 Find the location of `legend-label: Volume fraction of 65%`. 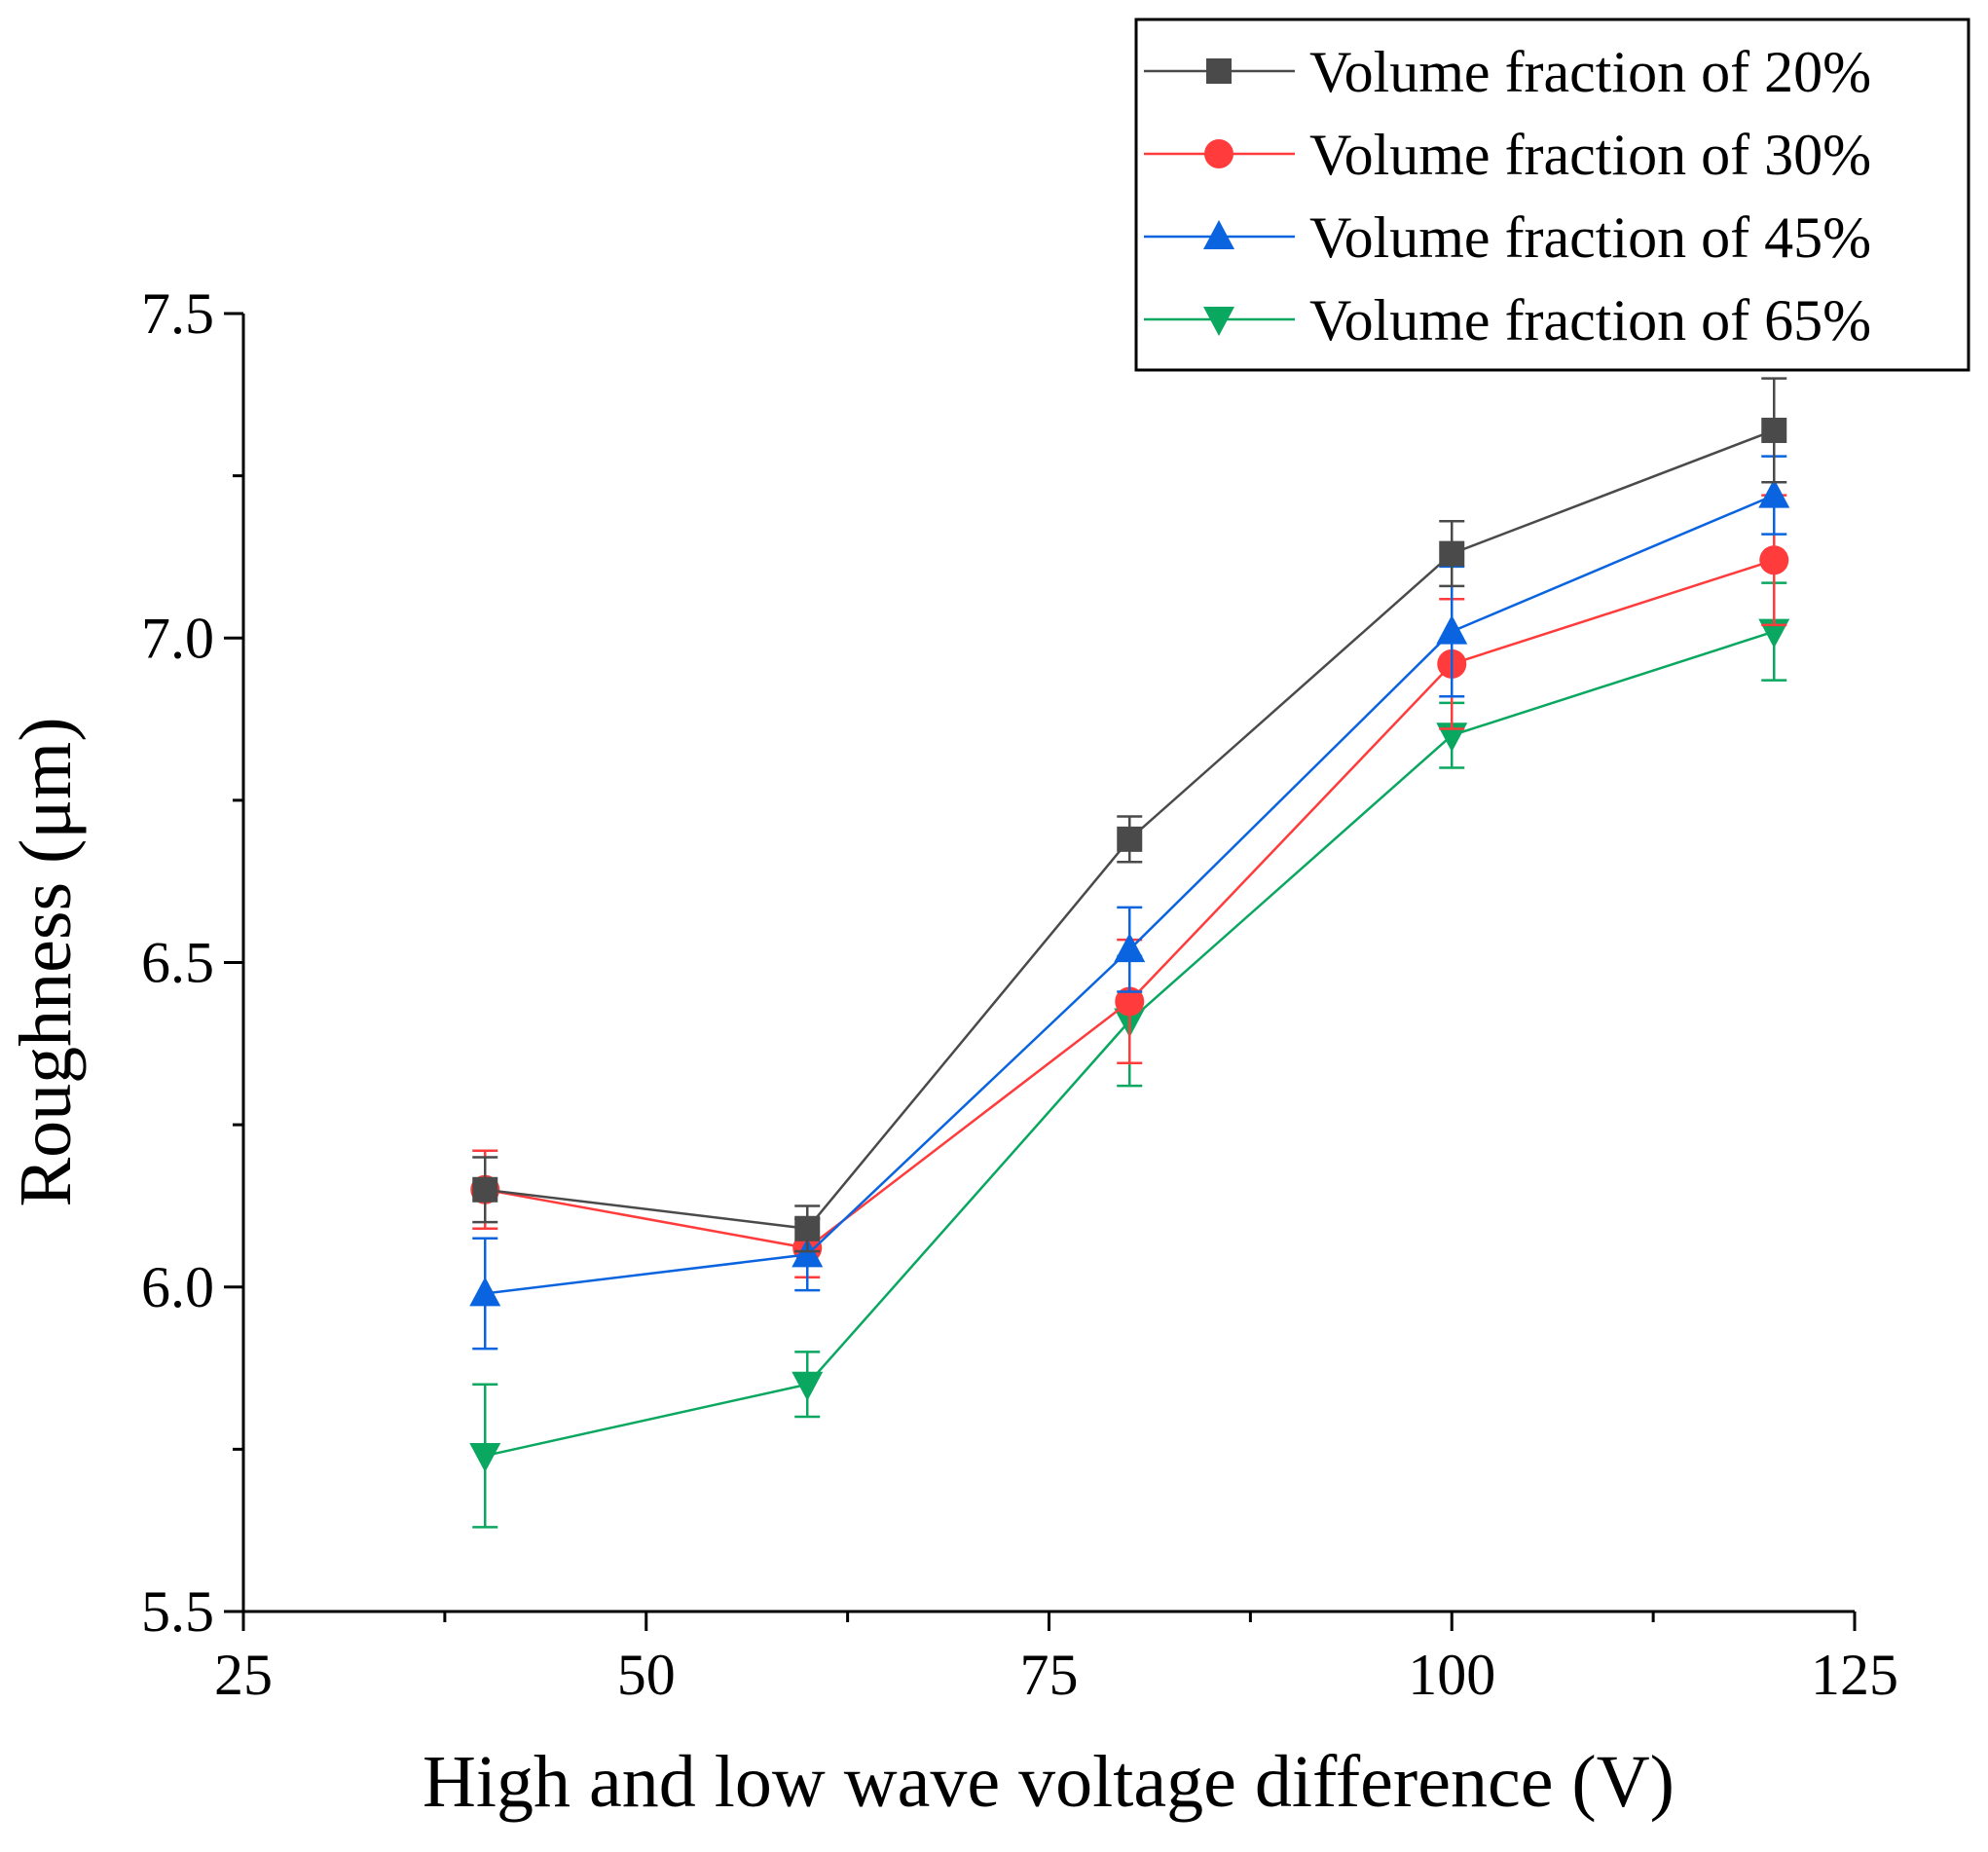

legend-label: Volume fraction of 65% is located at coordinates (1590, 320).